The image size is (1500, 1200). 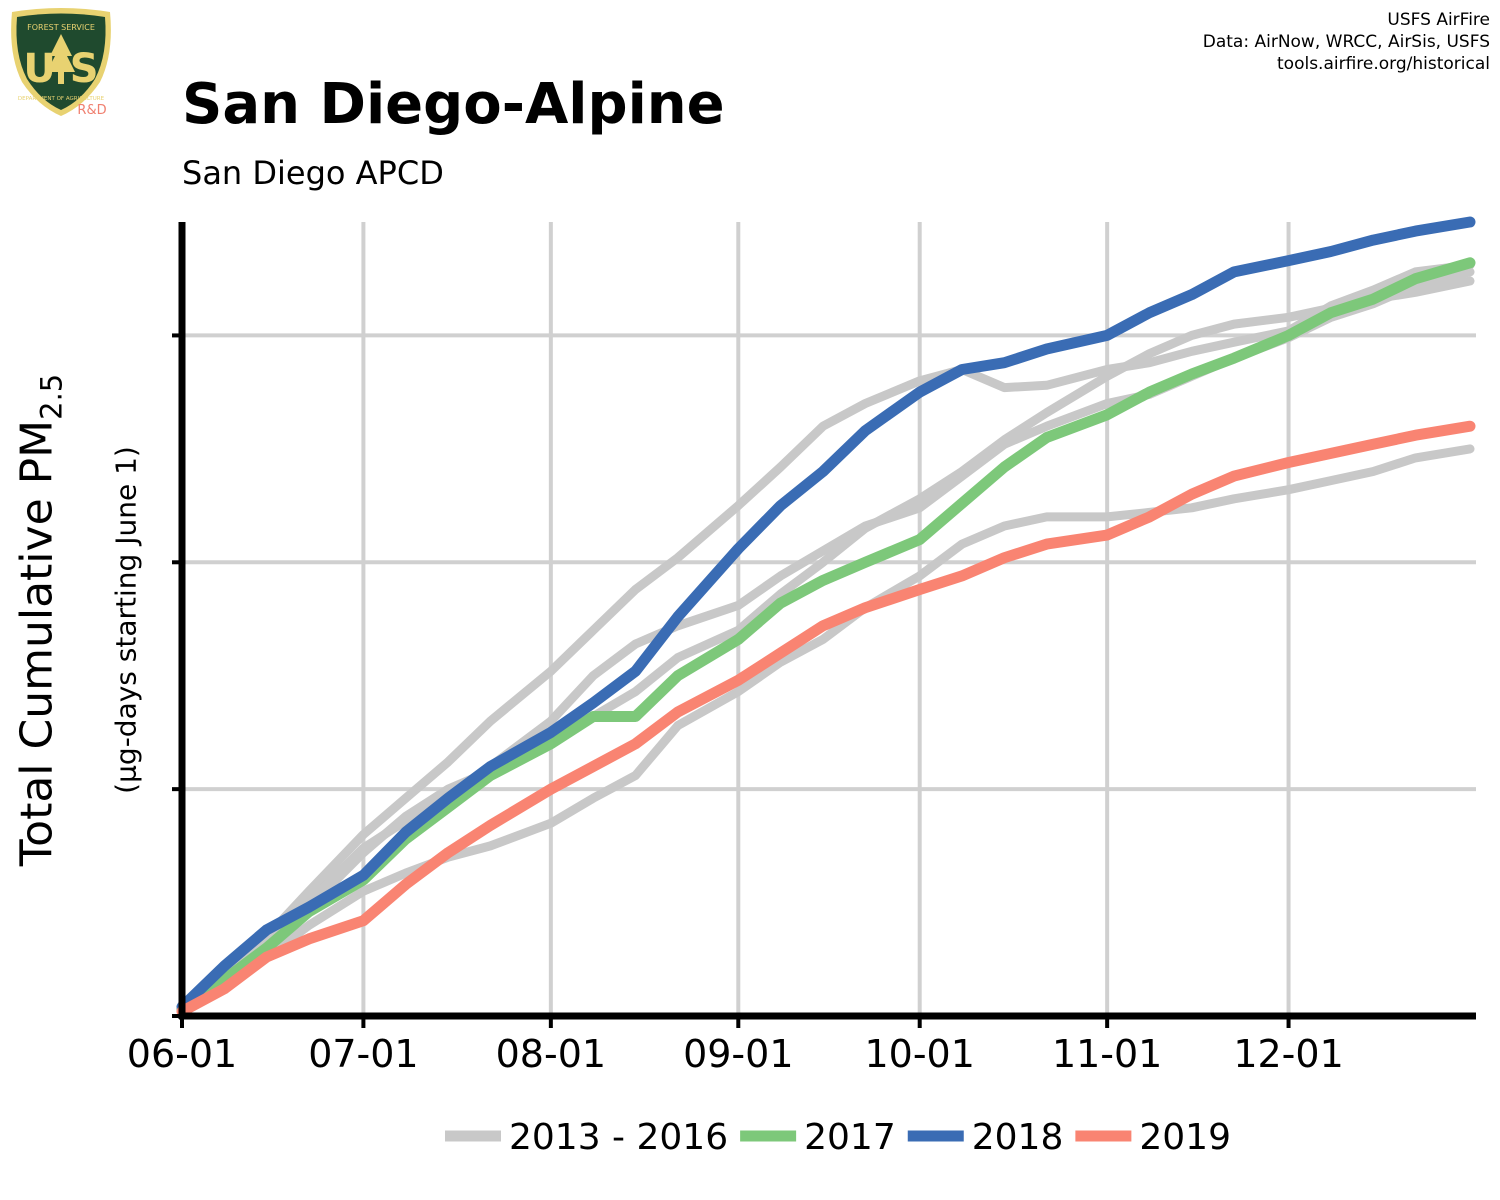 What do you see at coordinates (1018, 1137) in the screenshot?
I see `legend-label: 2018` at bounding box center [1018, 1137].